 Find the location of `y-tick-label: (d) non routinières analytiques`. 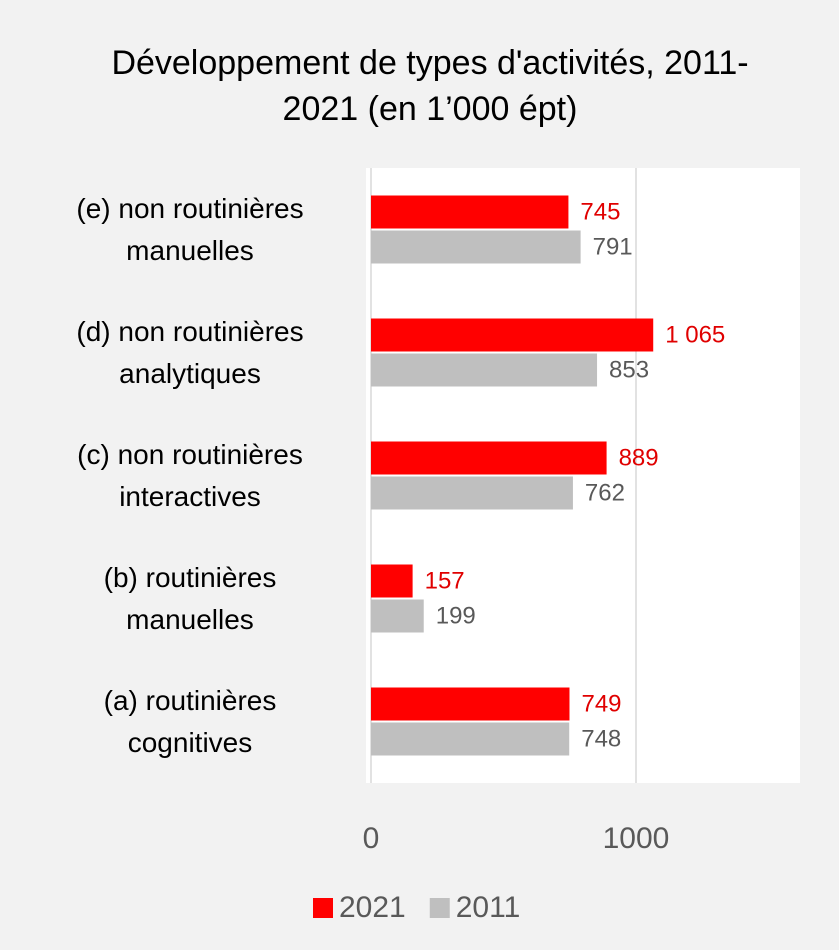

y-tick-label: (d) non routinières analytiques is located at coordinates (170, 353).